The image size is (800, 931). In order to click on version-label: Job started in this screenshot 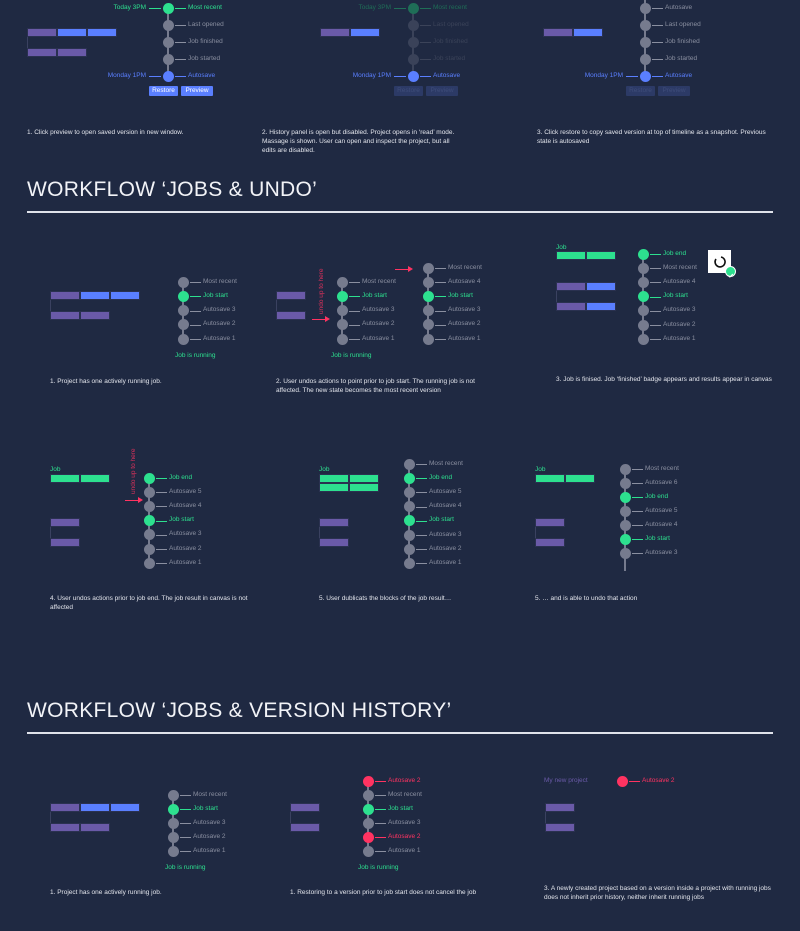, I will do `click(204, 58)`.